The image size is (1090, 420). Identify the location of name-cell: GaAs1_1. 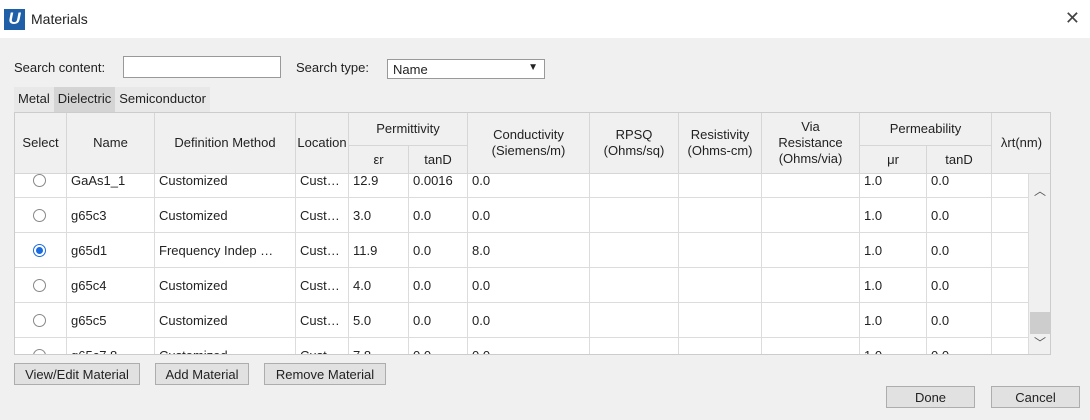
(111, 186).